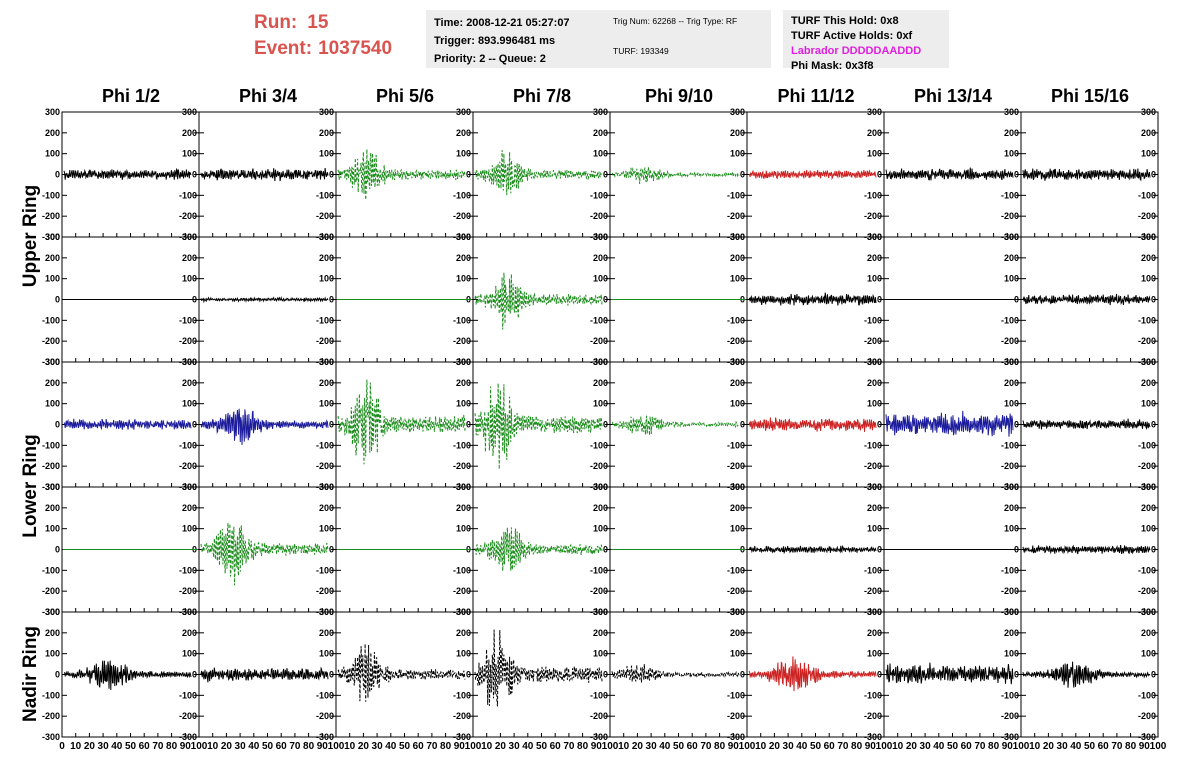 The image size is (1196, 774). I want to click on xtick-label: 90, so click(734, 746).